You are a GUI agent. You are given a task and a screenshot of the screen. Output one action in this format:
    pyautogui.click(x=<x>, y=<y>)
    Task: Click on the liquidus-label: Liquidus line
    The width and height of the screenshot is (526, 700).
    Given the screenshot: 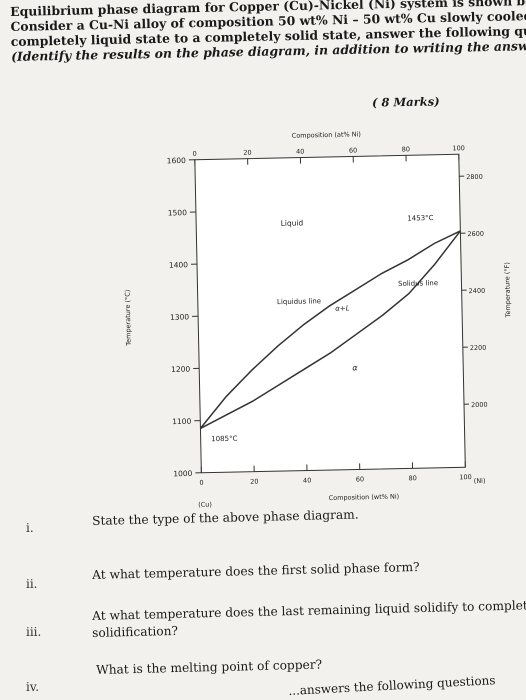 What is the action you would take?
    pyautogui.click(x=299, y=301)
    